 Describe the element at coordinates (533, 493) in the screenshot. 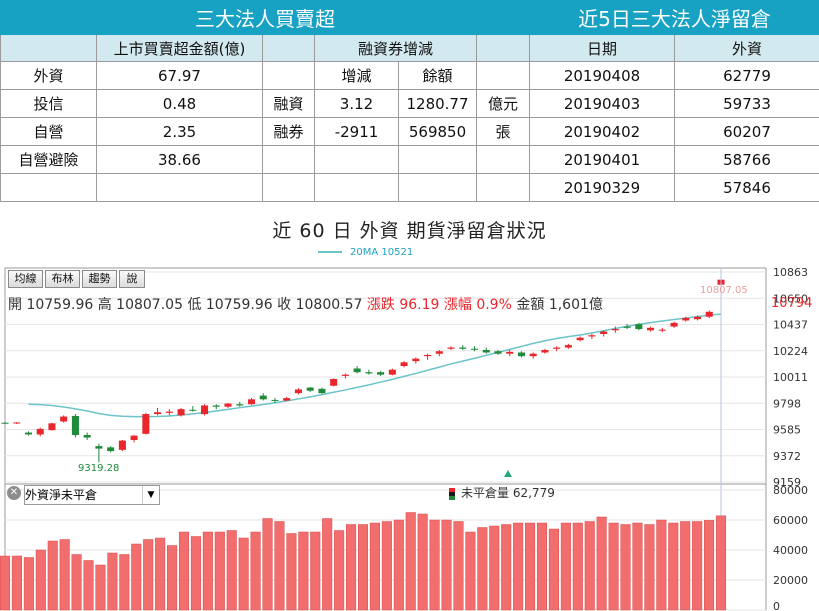

I see `volume-legend-value: 62,779` at that location.